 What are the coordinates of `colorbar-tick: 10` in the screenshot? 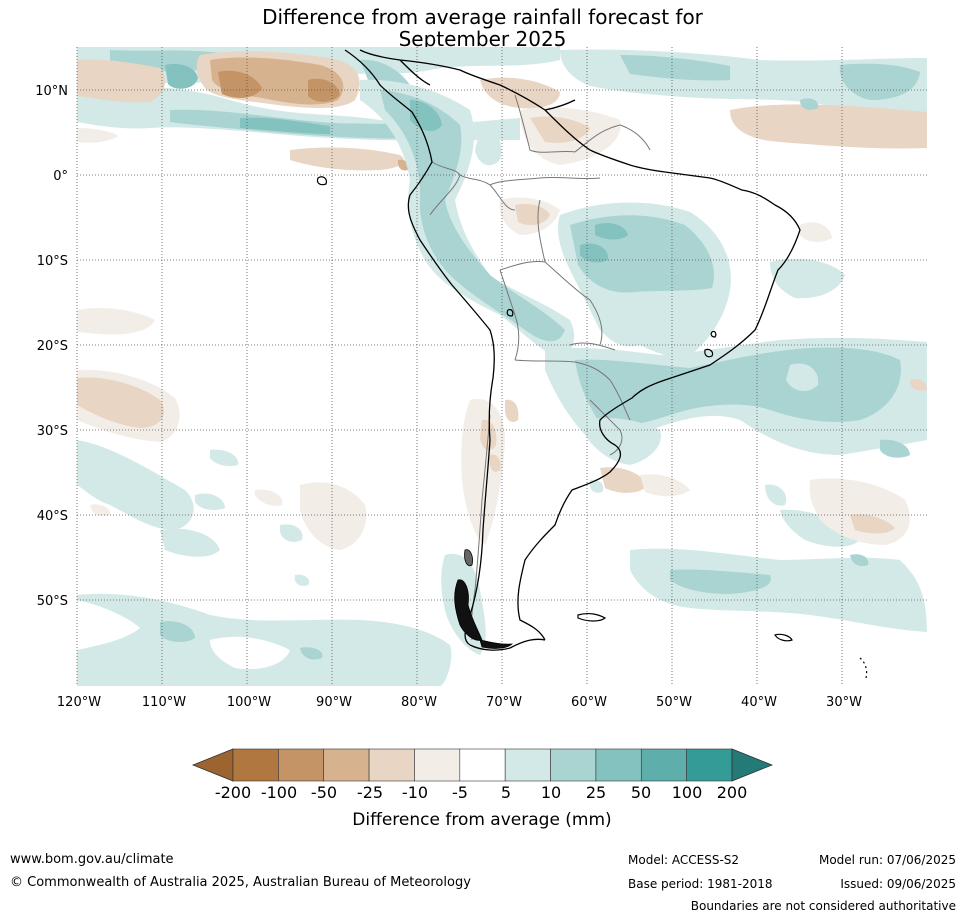 It's located at (551, 792).